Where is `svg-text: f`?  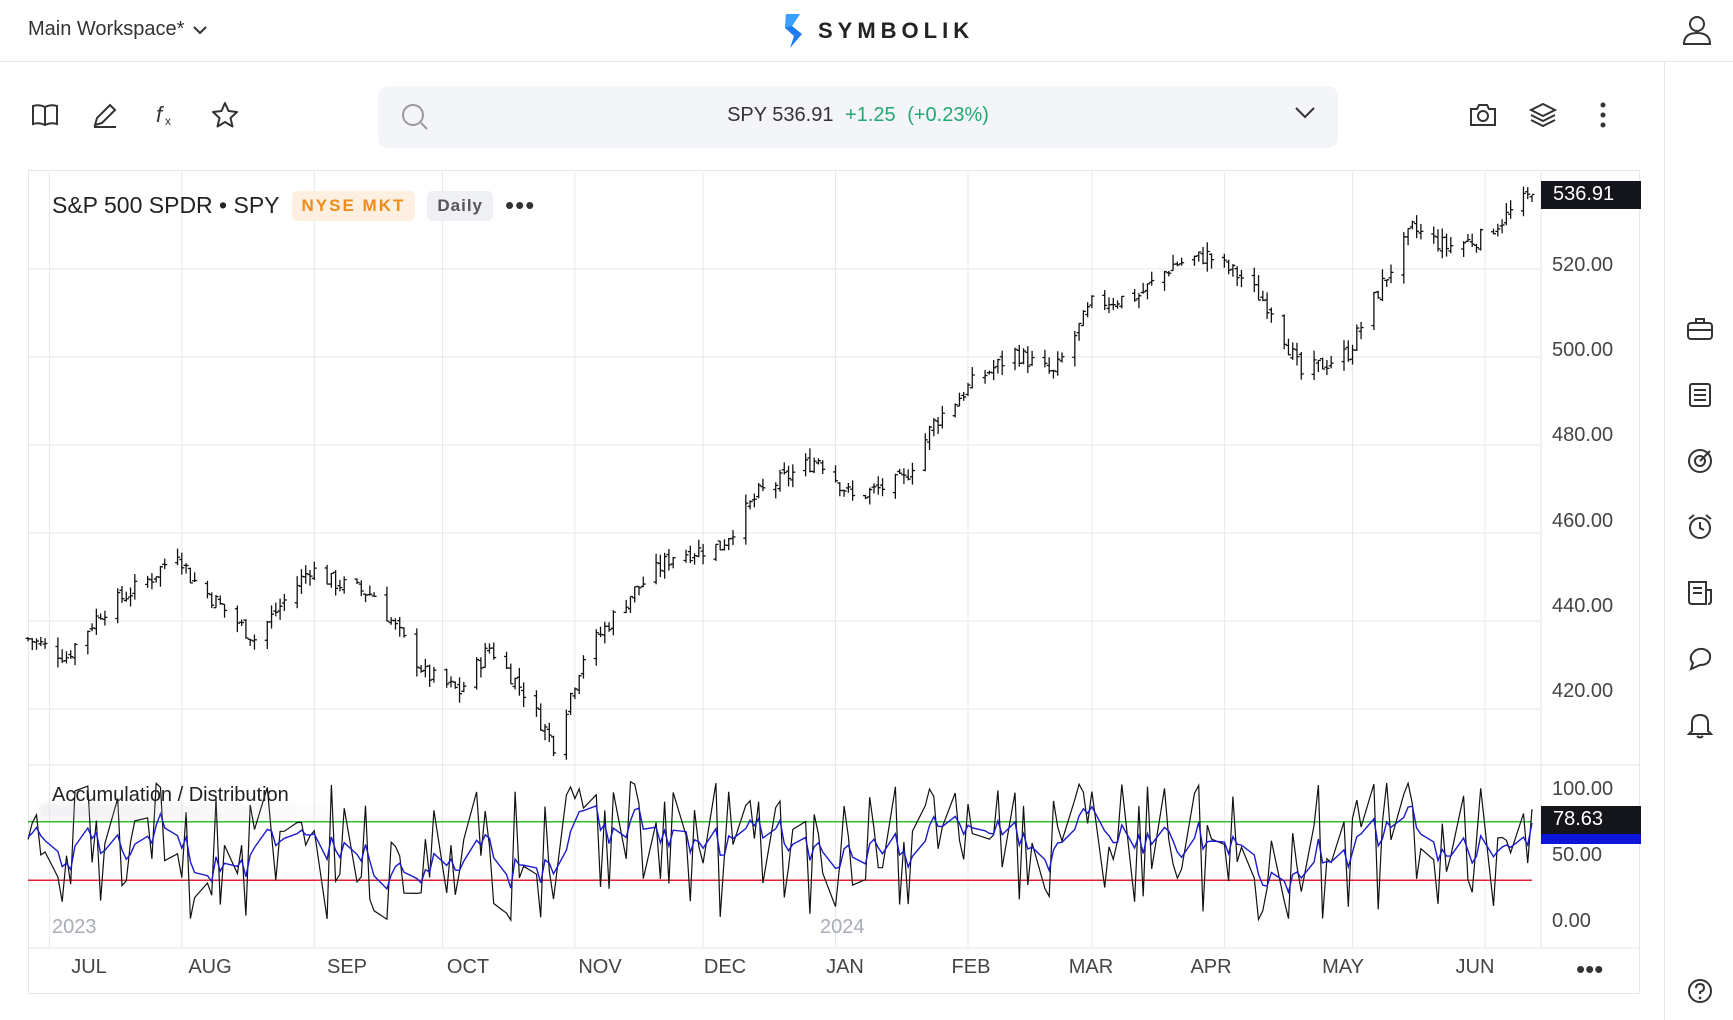
svg-text: f is located at coordinates (160, 114).